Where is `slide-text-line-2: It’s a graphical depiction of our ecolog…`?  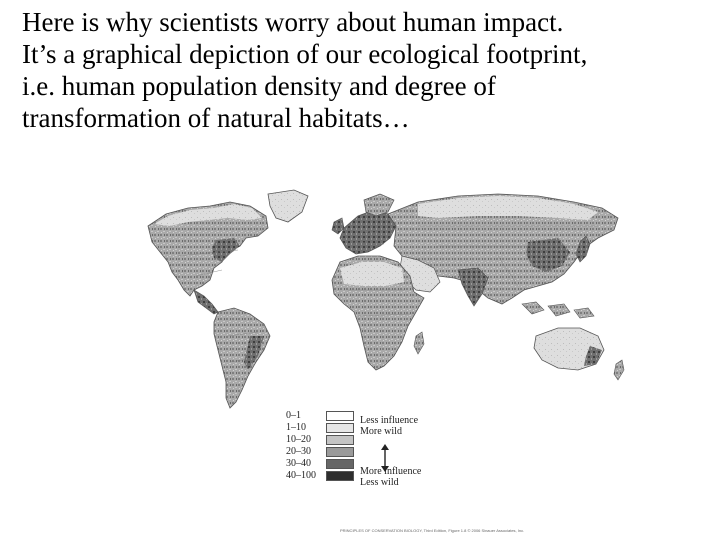 slide-text-line-2: It’s a graphical depiction of our ecolog… is located at coordinates (305, 54).